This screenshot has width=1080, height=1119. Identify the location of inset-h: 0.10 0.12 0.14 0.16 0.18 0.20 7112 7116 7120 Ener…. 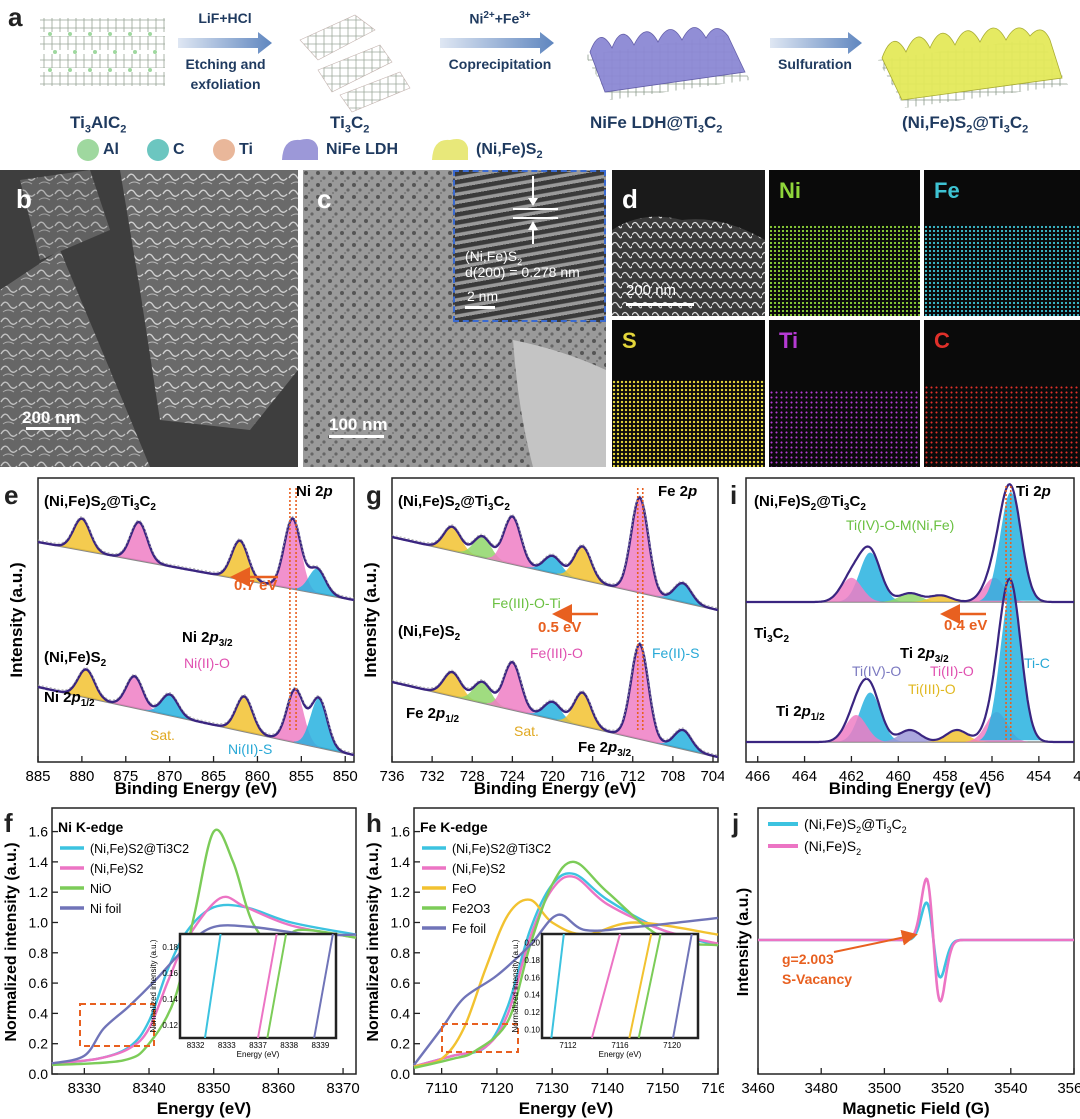
(605, 995).